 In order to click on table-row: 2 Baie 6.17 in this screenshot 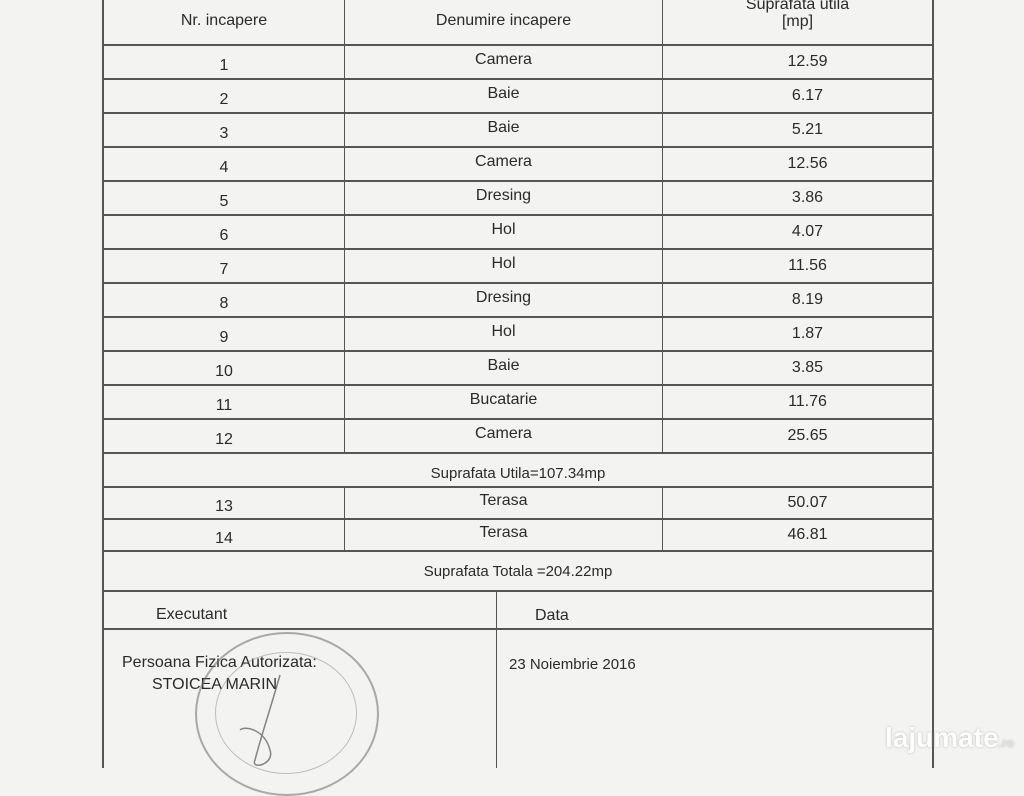, I will do `click(518, 97)`.